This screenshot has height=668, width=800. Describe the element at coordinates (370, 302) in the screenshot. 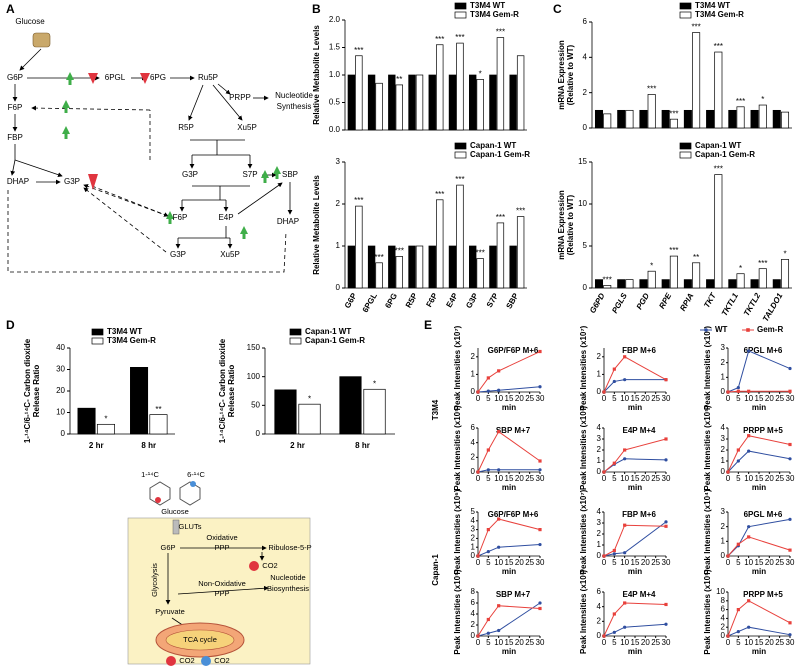

I see `x-tick-label: 6PGL` at that location.